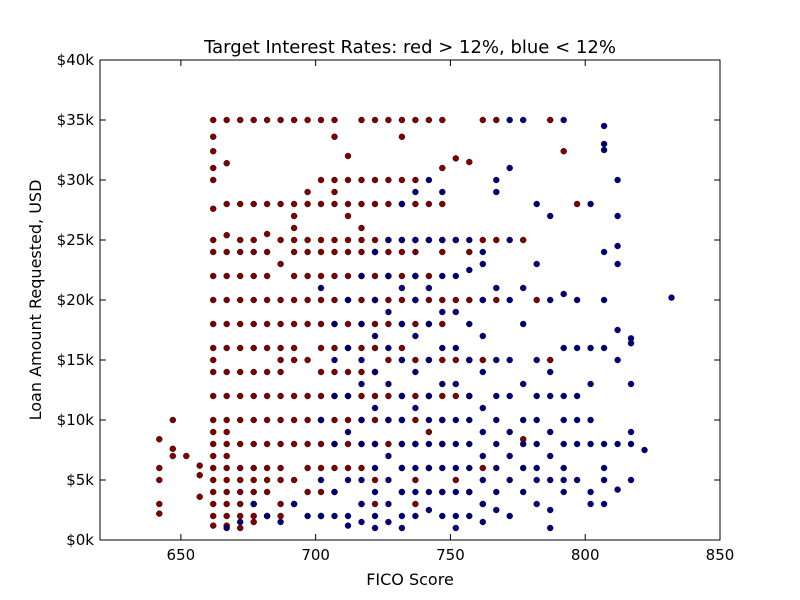 This screenshot has height=600, width=800. I want to click on y-tick-label: $20k, so click(76, 300).